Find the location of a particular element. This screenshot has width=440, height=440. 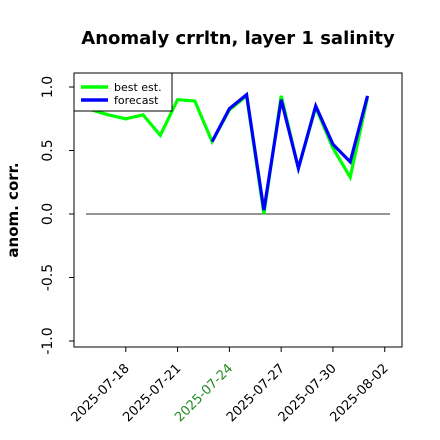

chart-title: Anomaly crrltn, layer 1 salinity is located at coordinates (238, 38).